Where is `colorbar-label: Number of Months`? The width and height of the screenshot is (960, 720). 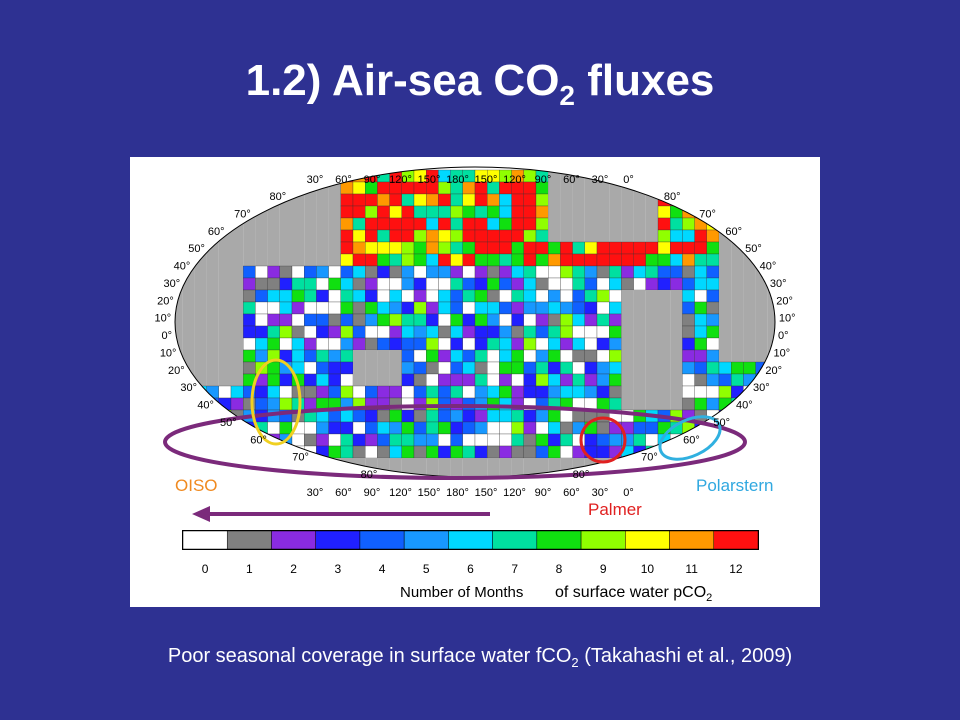 colorbar-label: Number of Months is located at coordinates (461, 592).